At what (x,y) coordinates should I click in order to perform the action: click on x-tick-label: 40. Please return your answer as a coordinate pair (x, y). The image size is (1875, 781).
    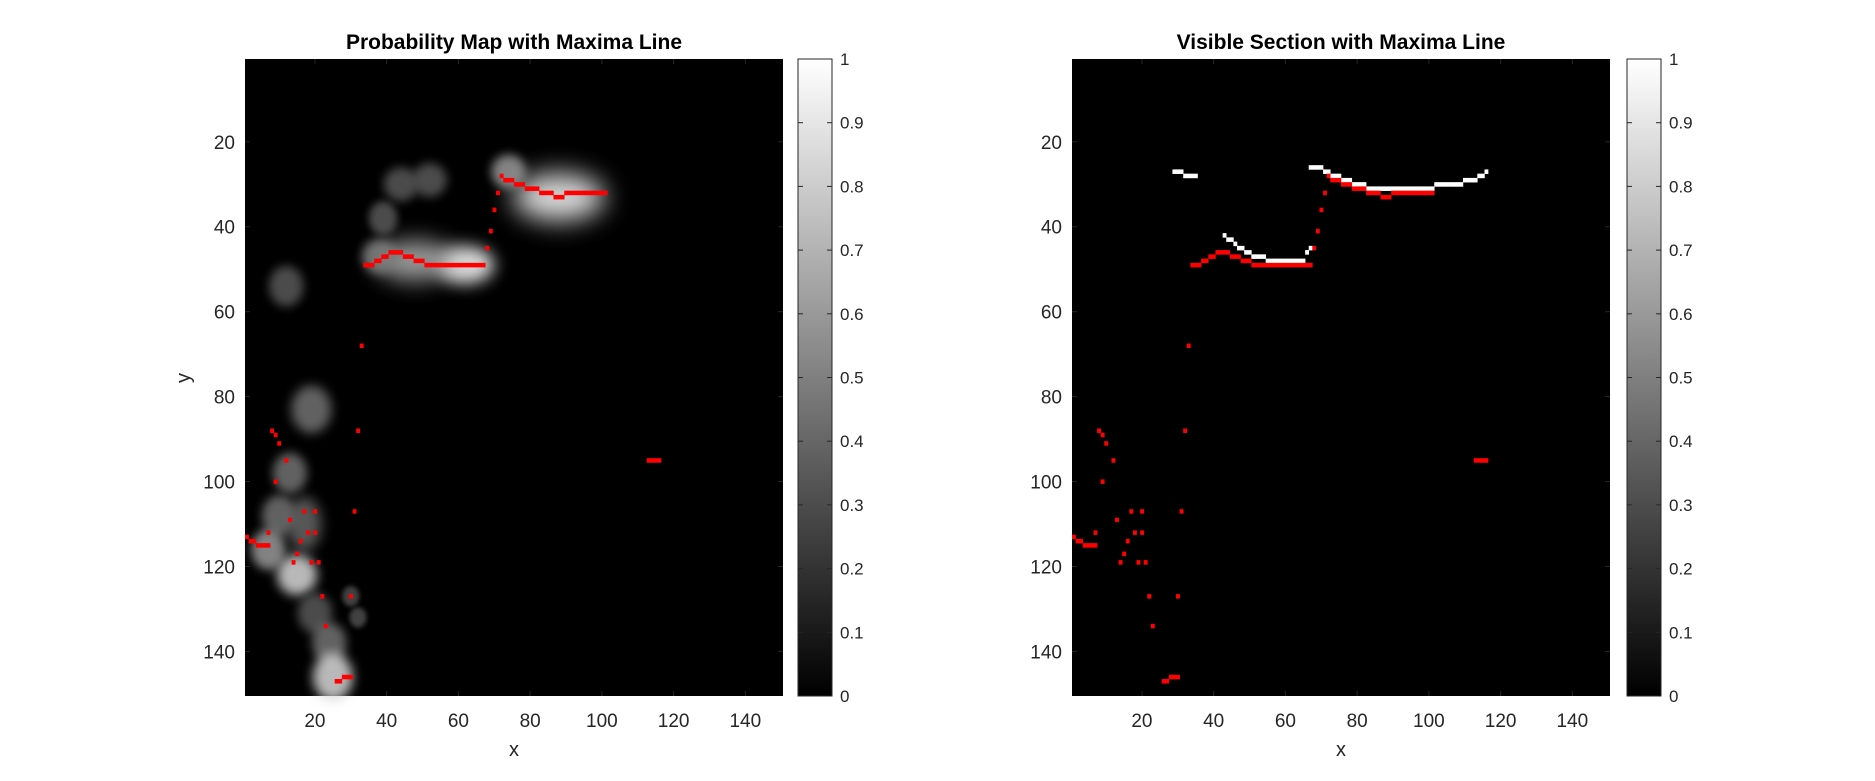
    Looking at the image, I should click on (386, 721).